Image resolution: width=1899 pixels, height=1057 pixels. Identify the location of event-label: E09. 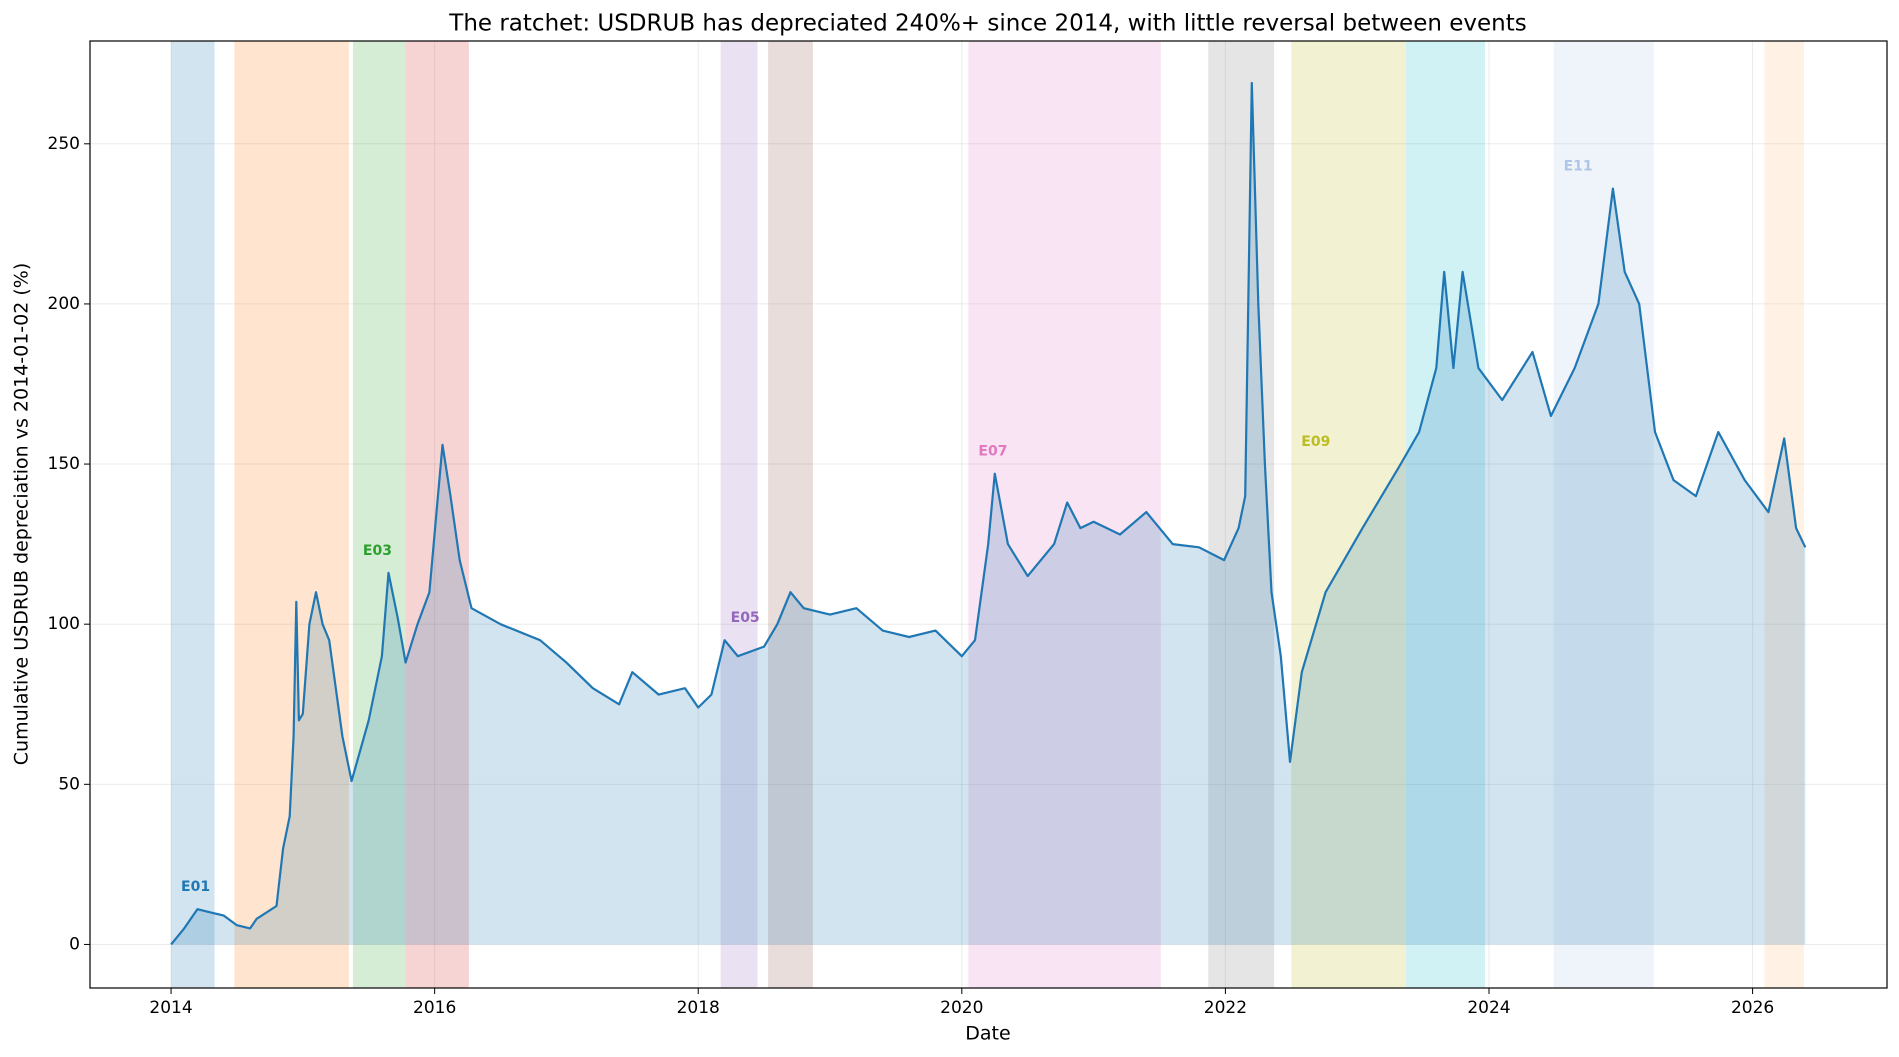
(1315, 442).